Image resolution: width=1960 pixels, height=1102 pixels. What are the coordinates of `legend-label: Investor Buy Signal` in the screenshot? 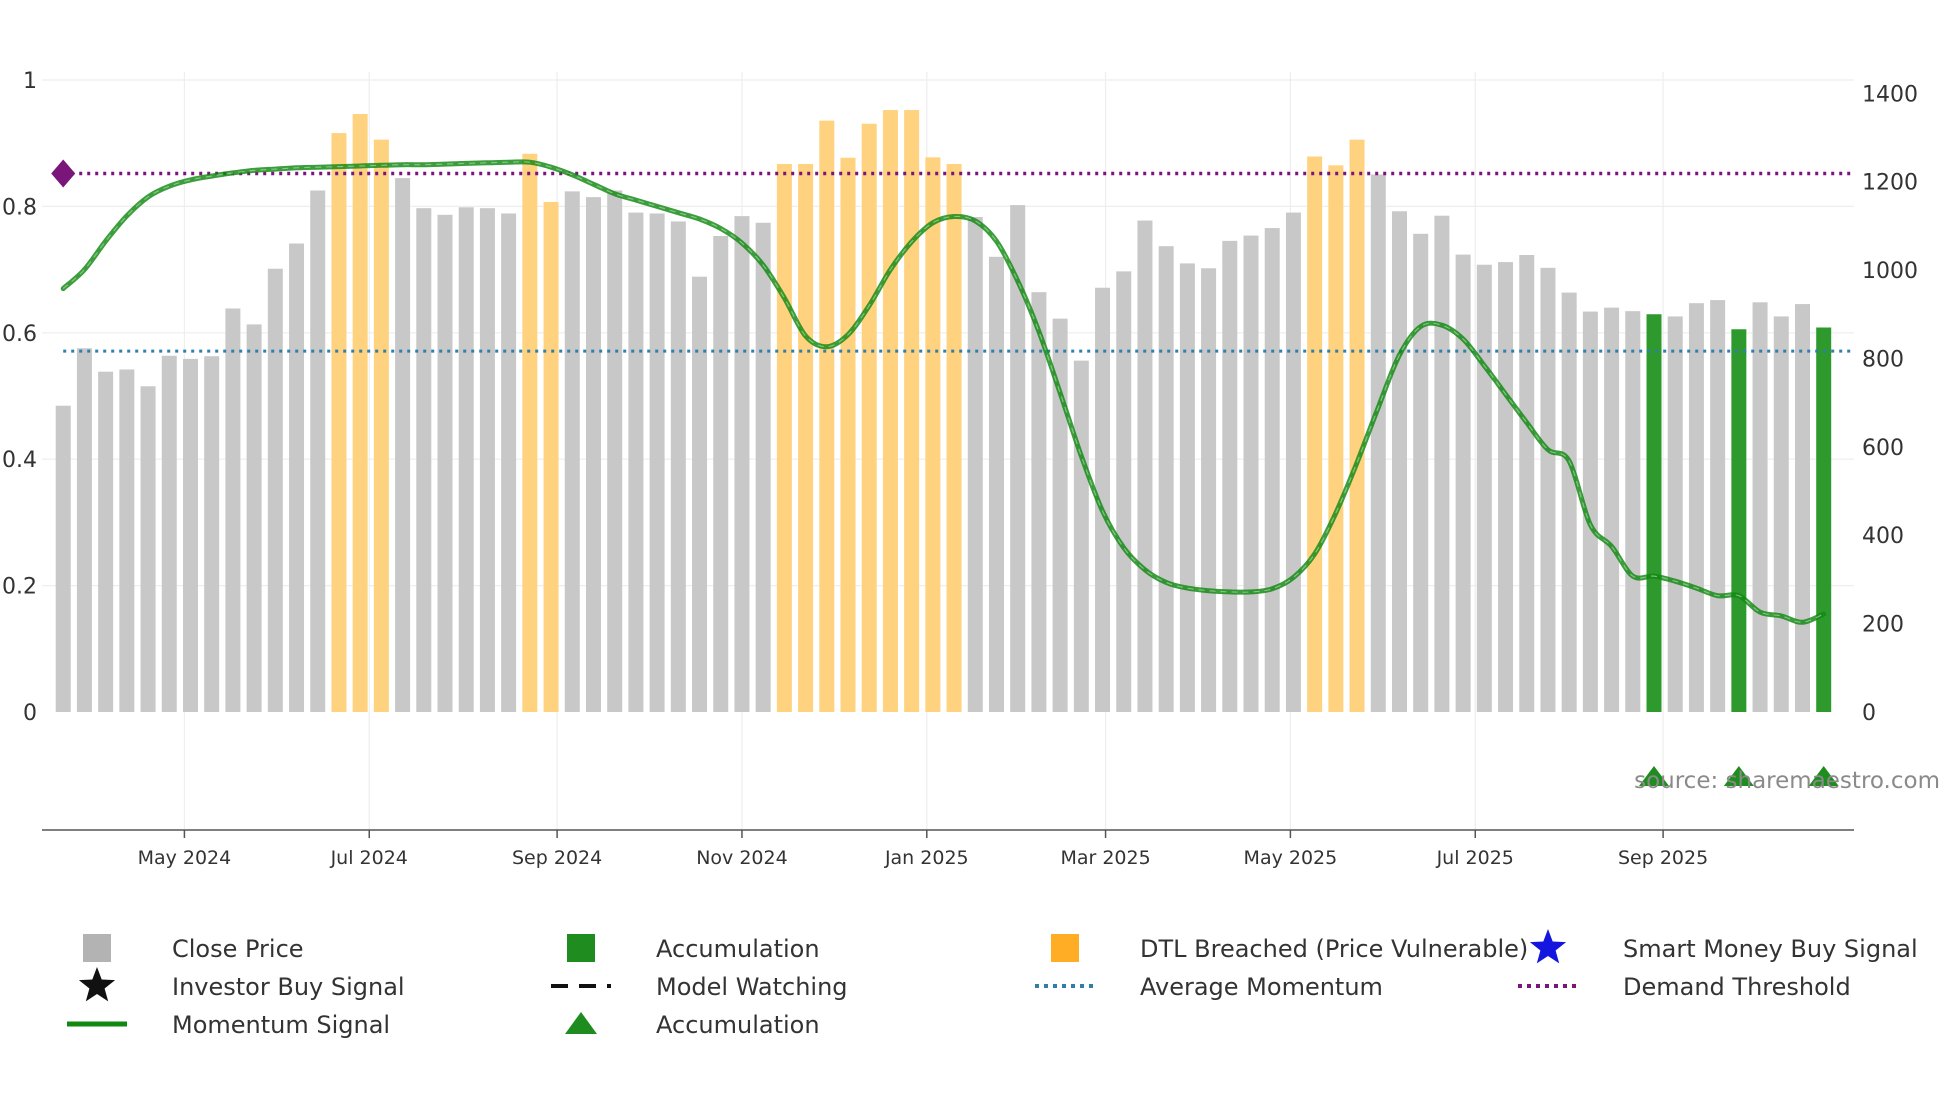 It's located at (288, 987).